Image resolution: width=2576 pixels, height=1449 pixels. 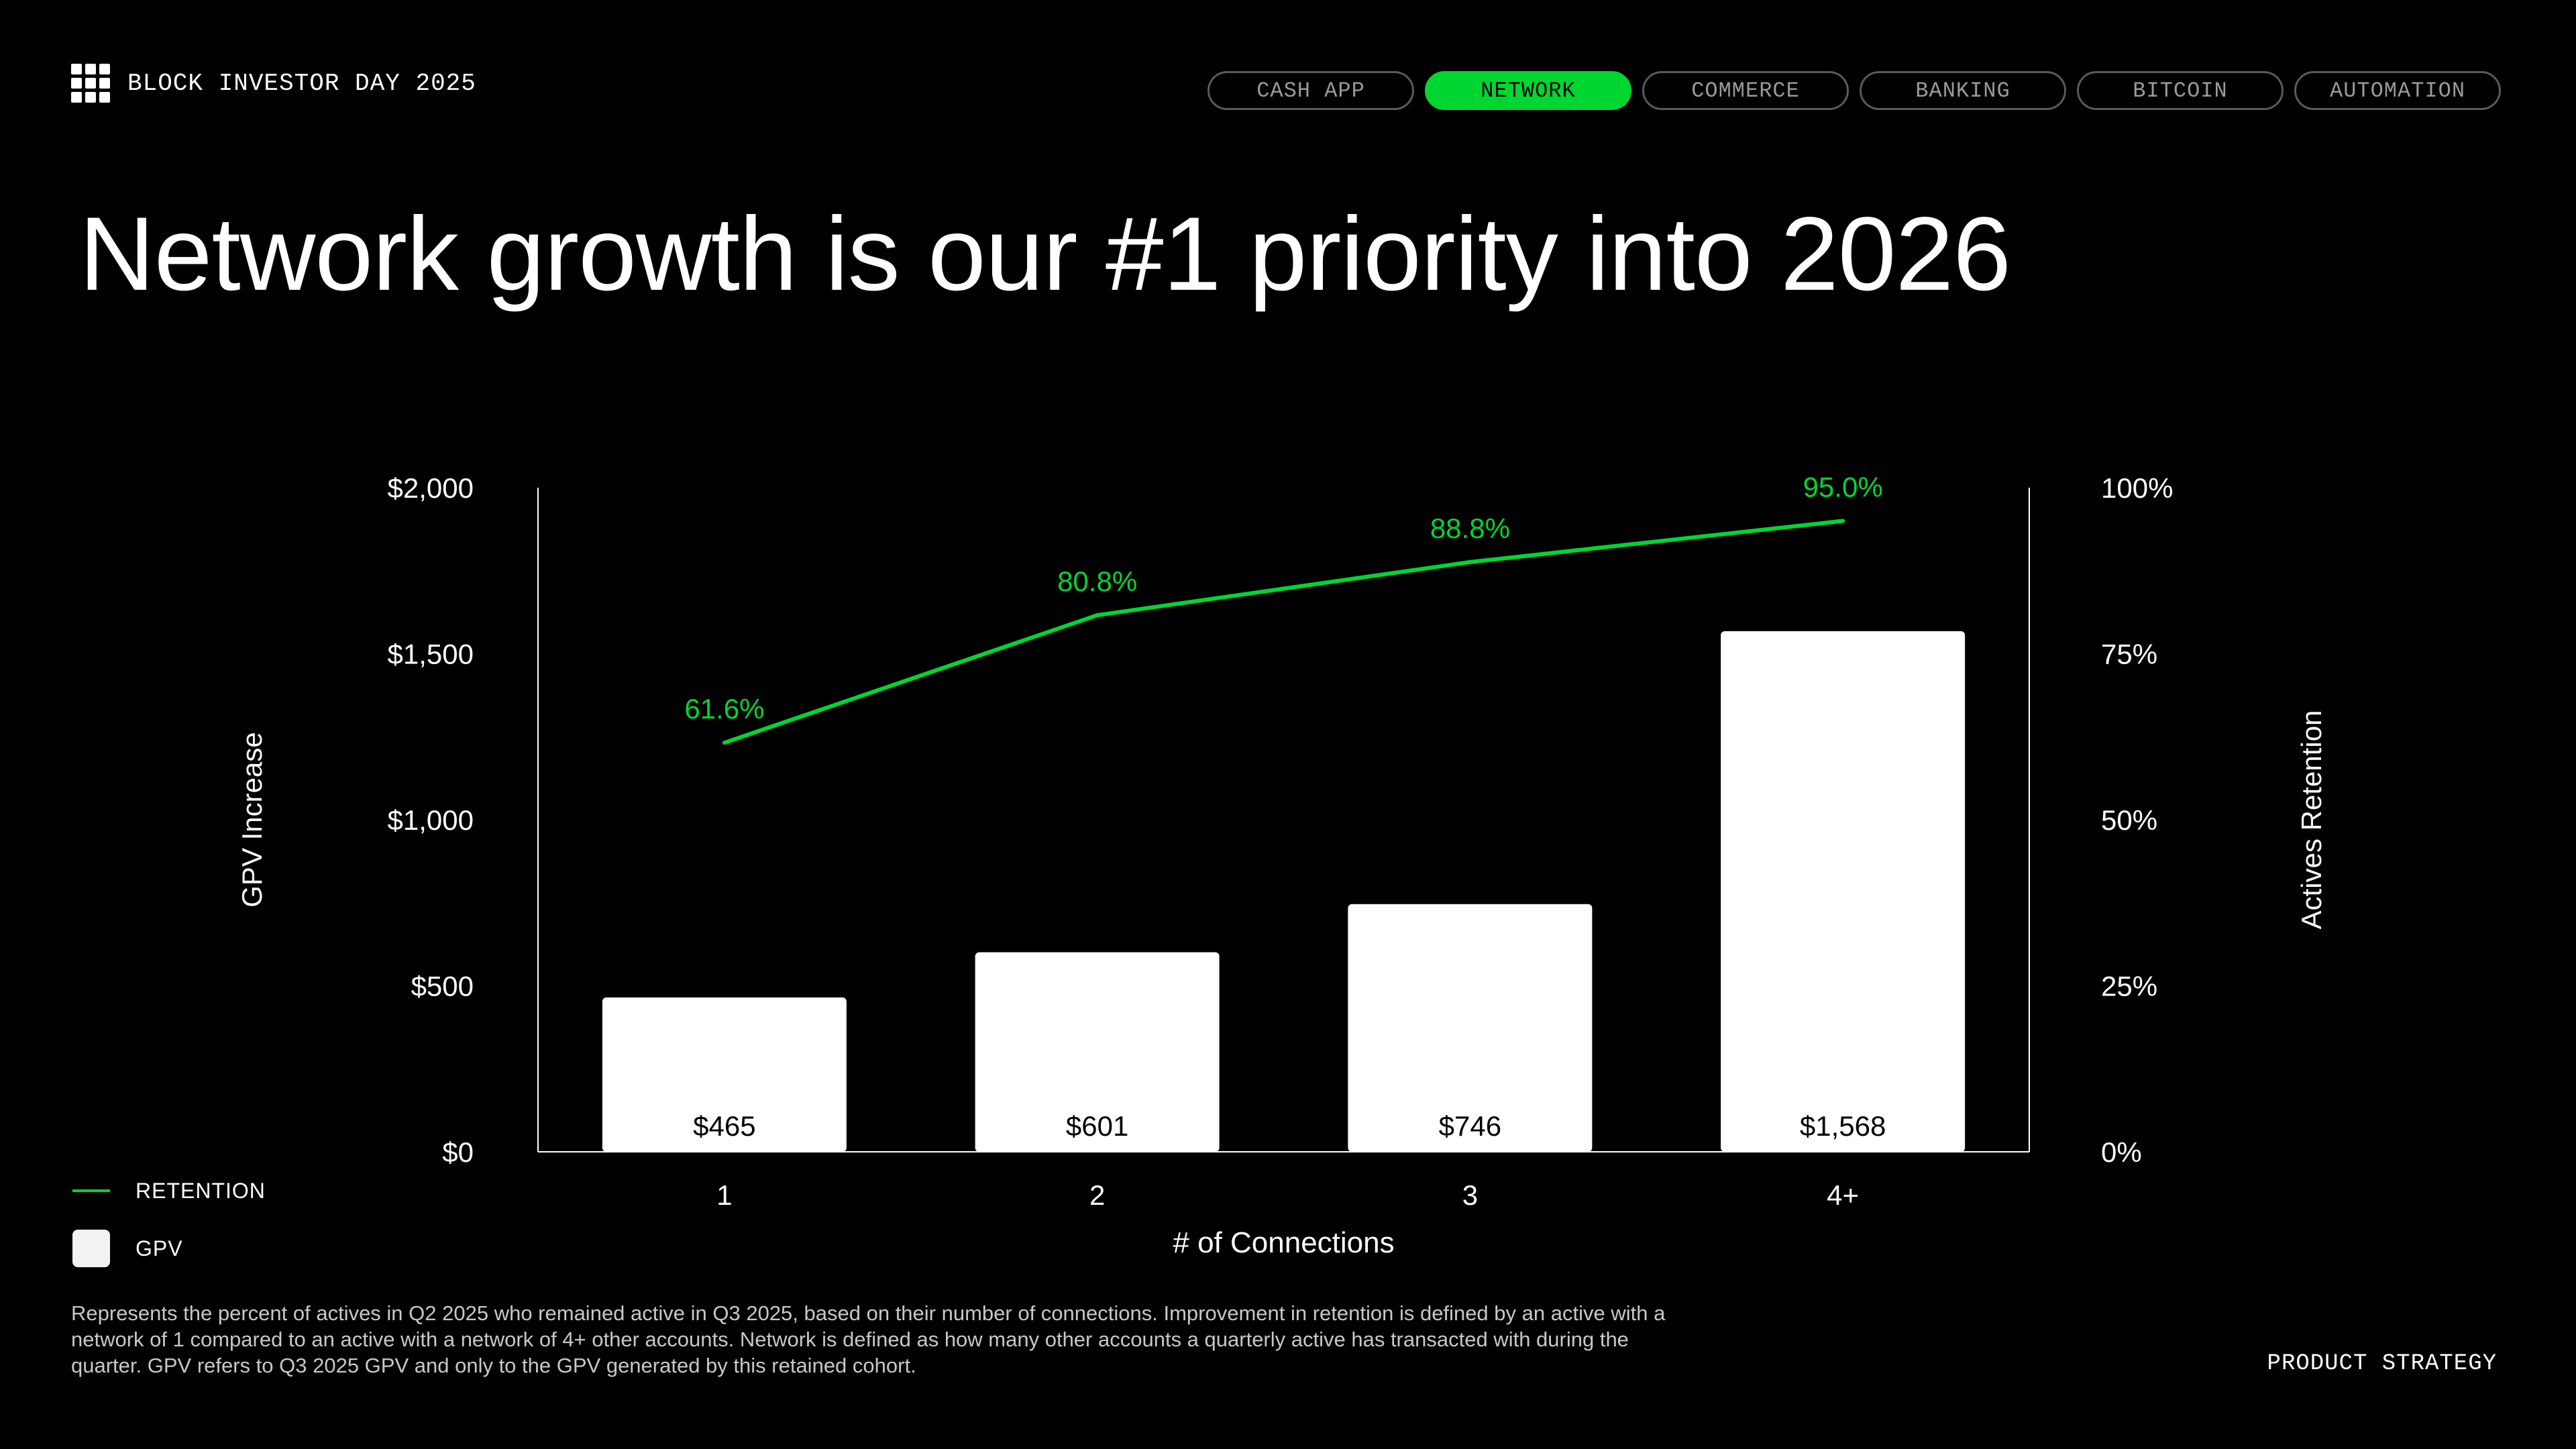 What do you see at coordinates (2129, 654) in the screenshot?
I see `y-tick-label-right: 75%` at bounding box center [2129, 654].